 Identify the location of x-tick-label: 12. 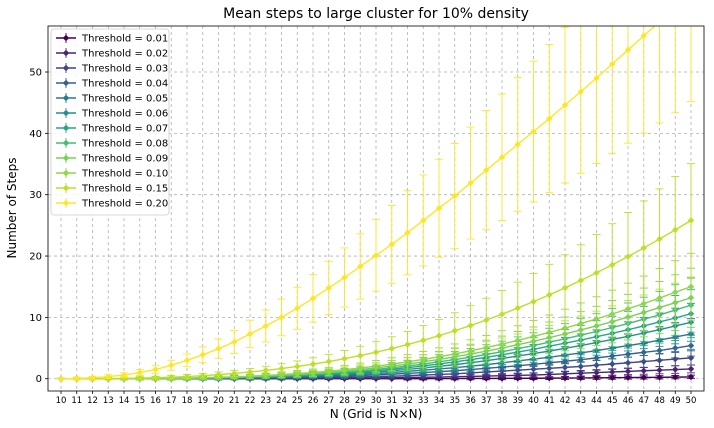
(92, 401).